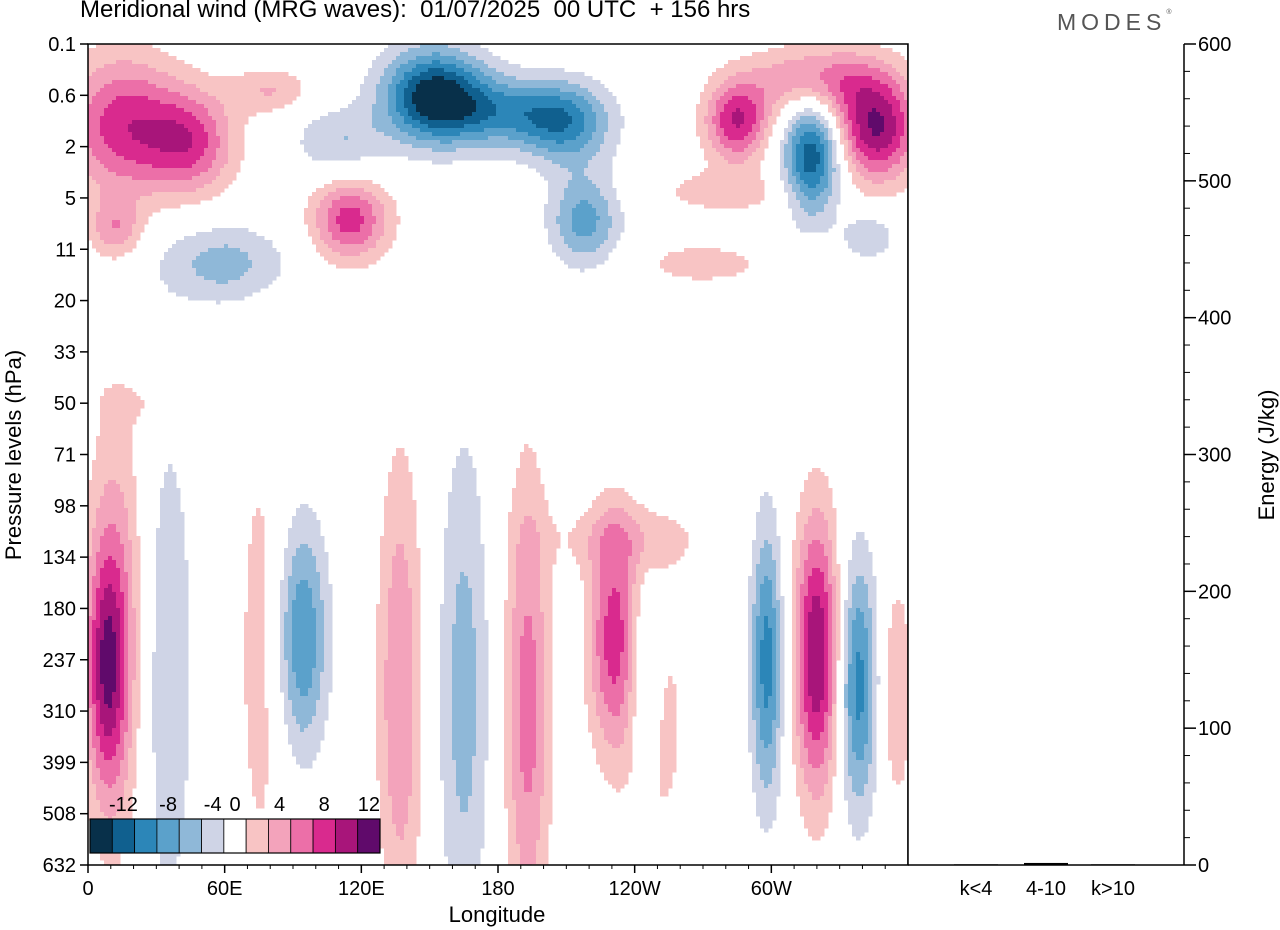 The height and width of the screenshot is (930, 1280). What do you see at coordinates (361, 889) in the screenshot?
I see `longitude-tick-label: 120E` at bounding box center [361, 889].